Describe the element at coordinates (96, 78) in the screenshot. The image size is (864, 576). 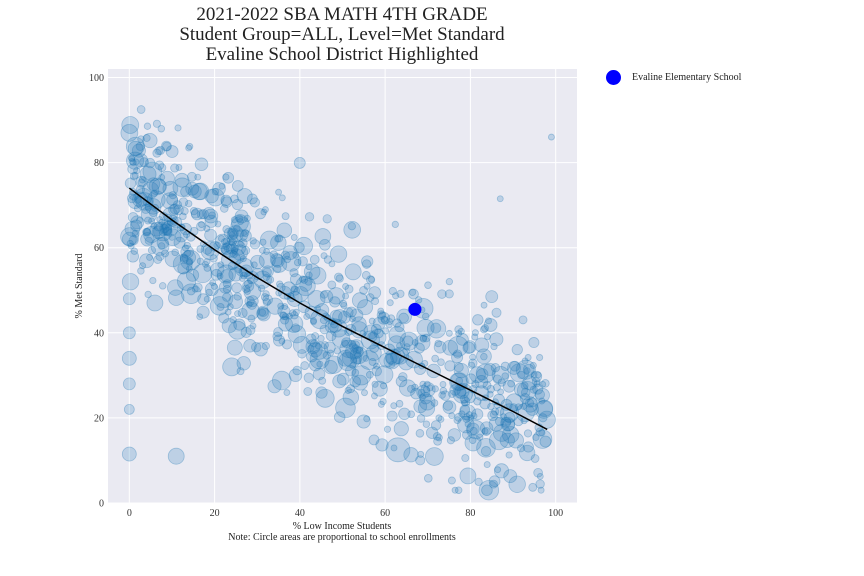
I see `y-tick-label: 100` at that location.